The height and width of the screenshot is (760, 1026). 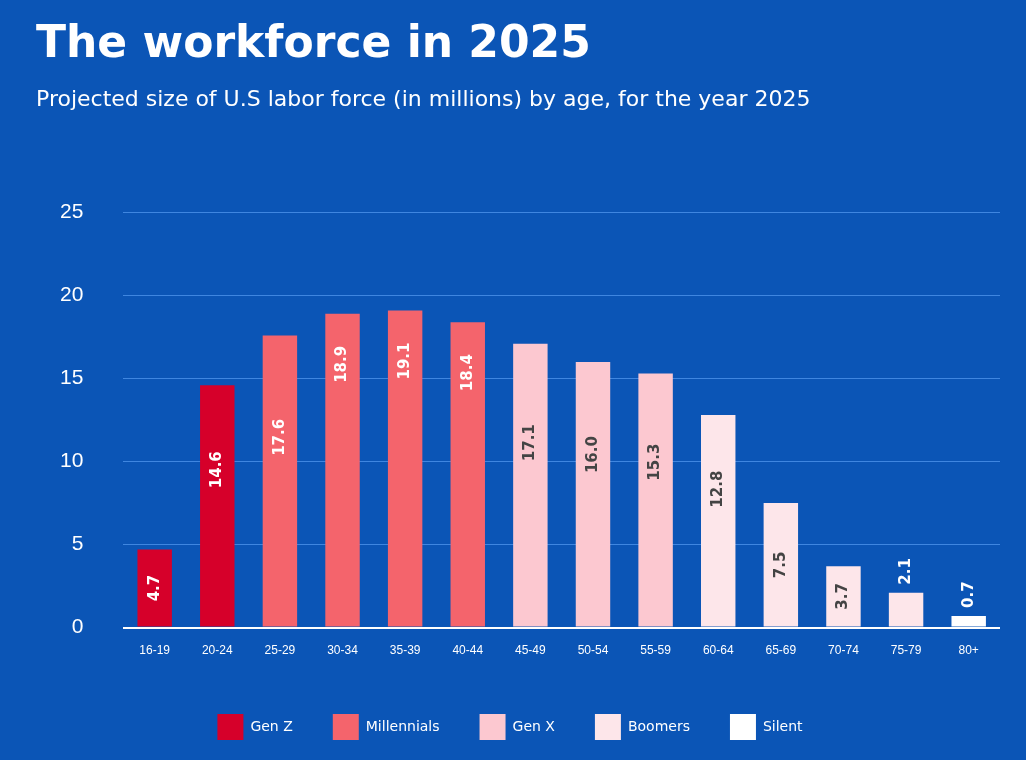 What do you see at coordinates (402, 725) in the screenshot?
I see `legend-label: Millennials` at bounding box center [402, 725].